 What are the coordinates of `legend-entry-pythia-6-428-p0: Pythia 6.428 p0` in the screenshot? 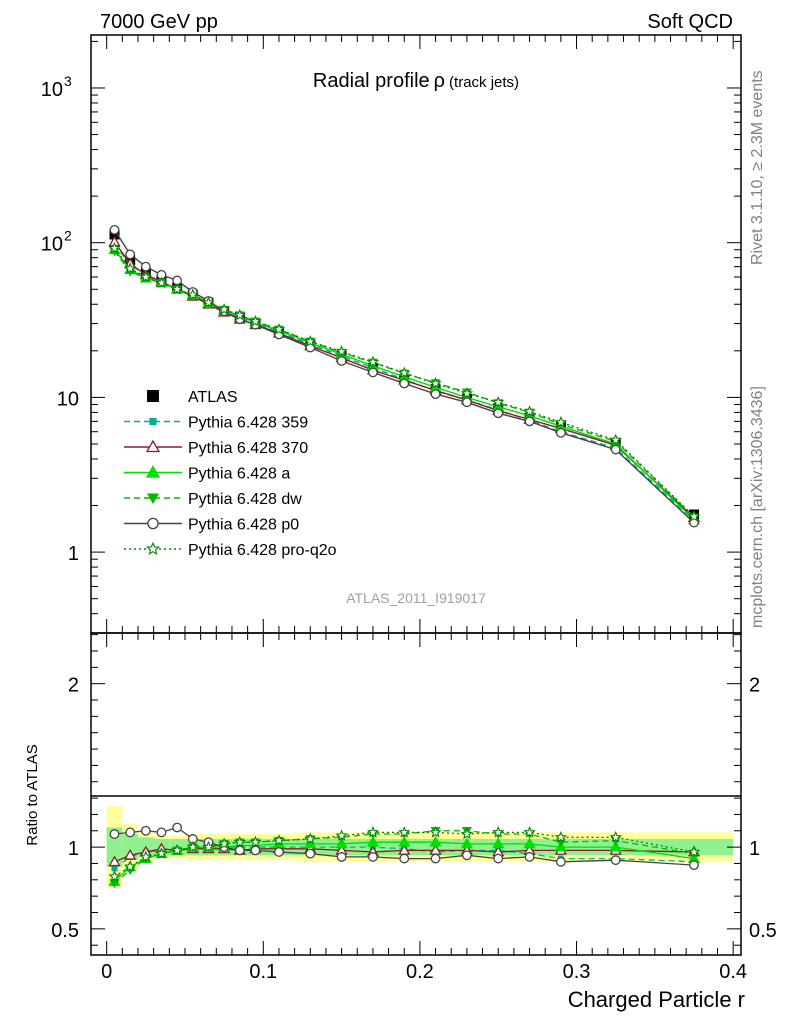 It's located at (211, 525).